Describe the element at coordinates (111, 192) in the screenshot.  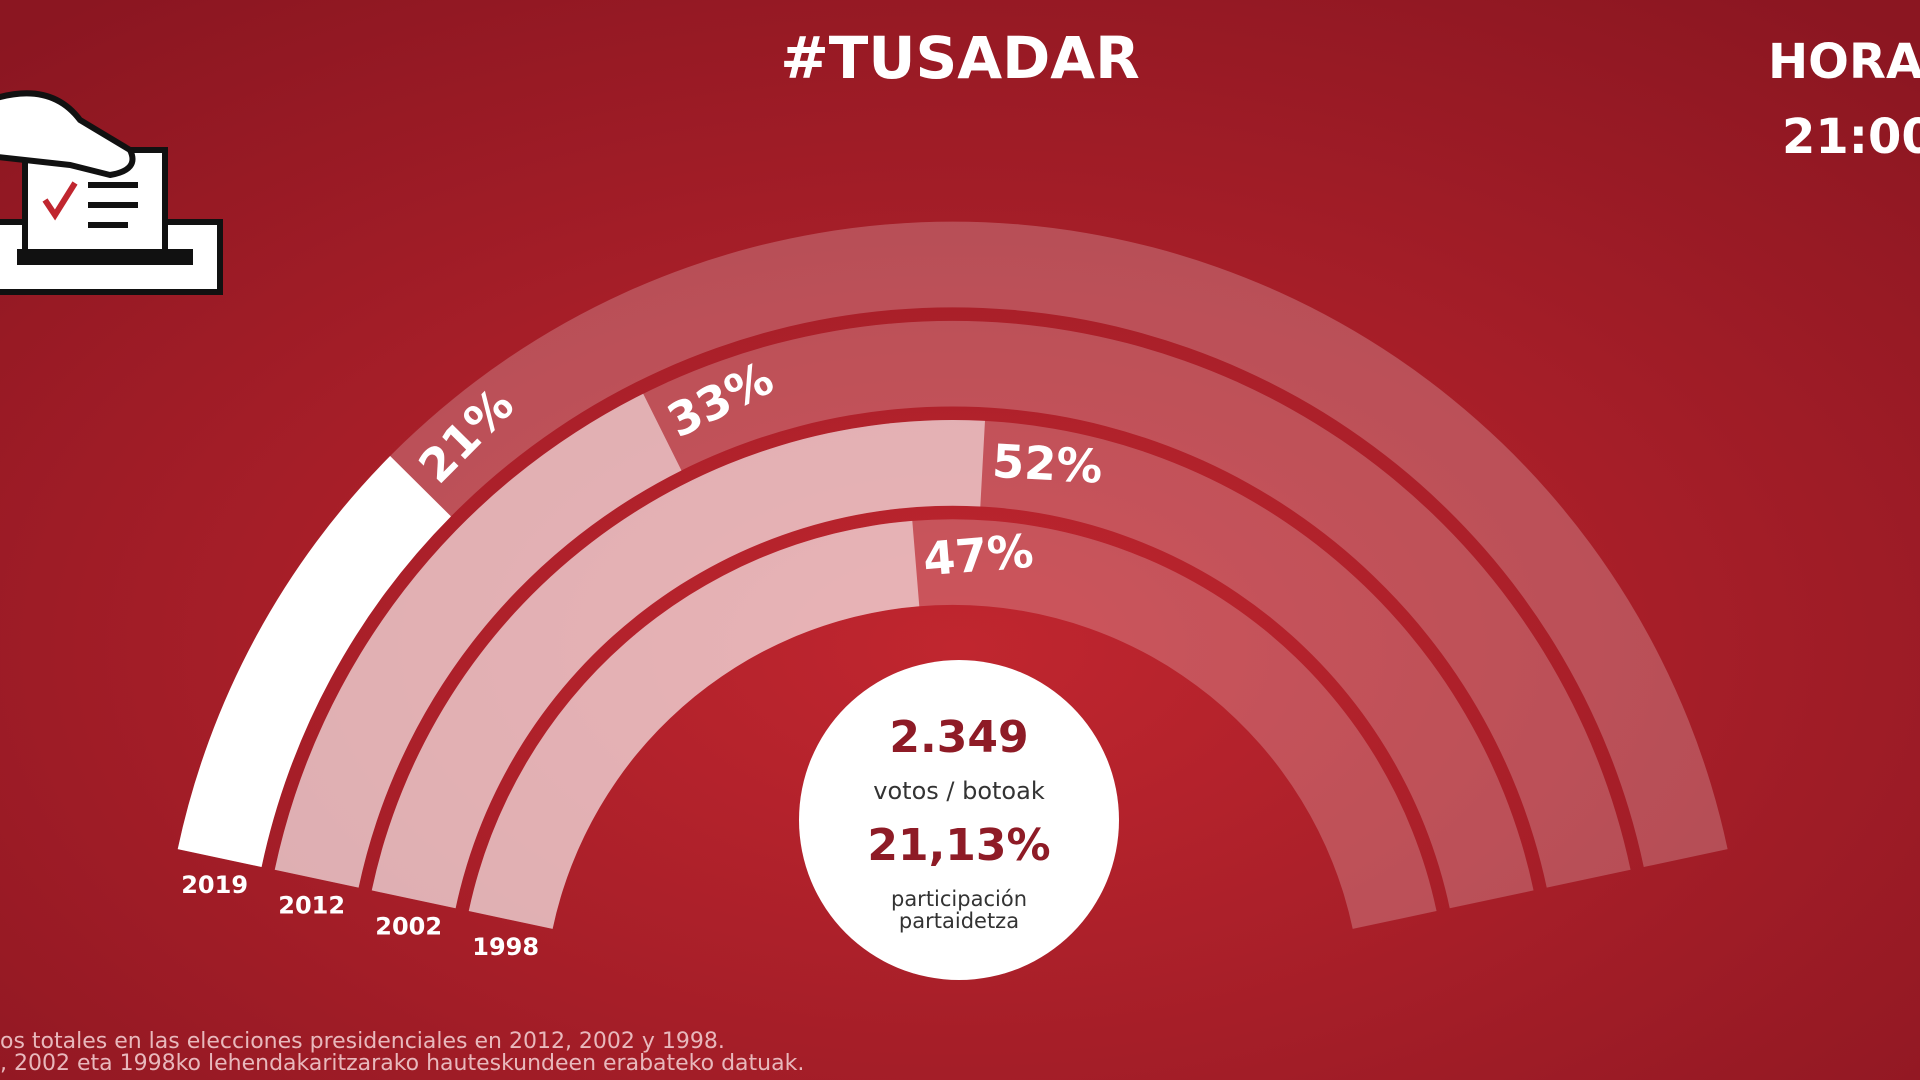
I see `ballot-icon` at that location.